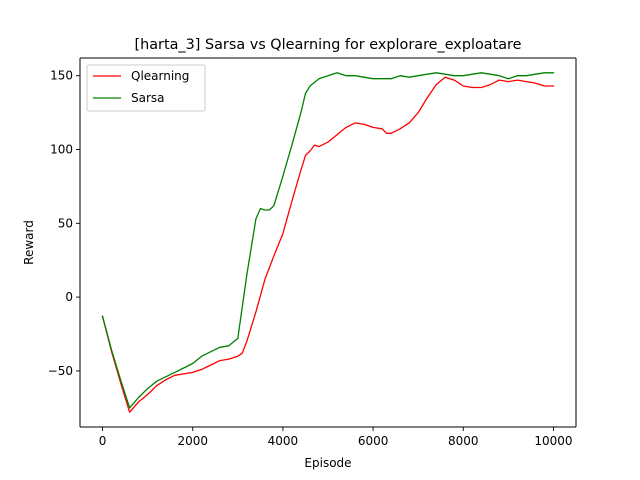  I want to click on legend: Qlearning Sarsa, so click(146, 88).